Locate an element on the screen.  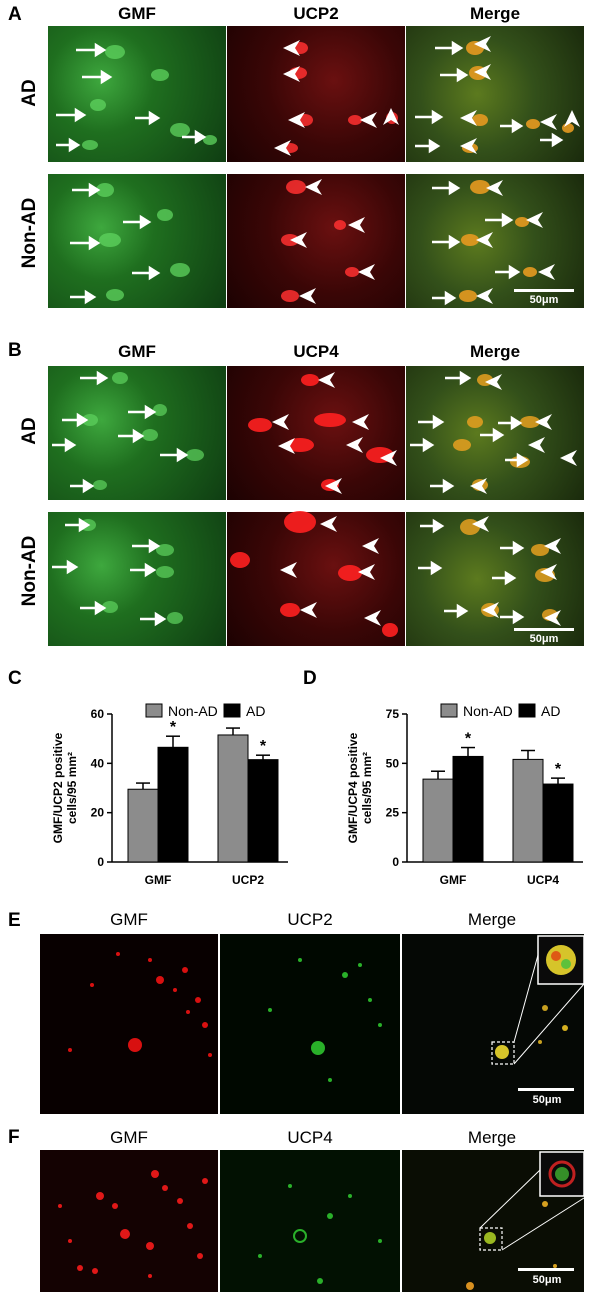
y-tick-label: 25 is located at coordinates (393, 813).